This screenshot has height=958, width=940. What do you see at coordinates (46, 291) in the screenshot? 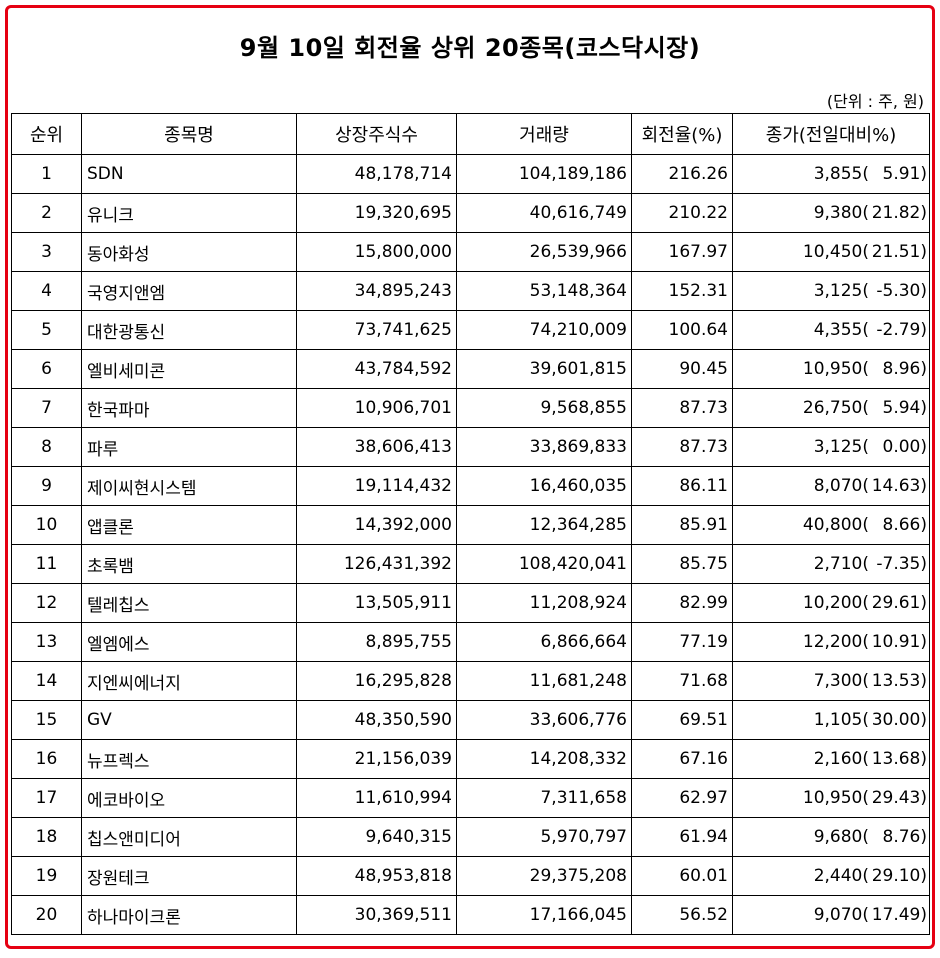
I see `rank-cell: 4` at bounding box center [46, 291].